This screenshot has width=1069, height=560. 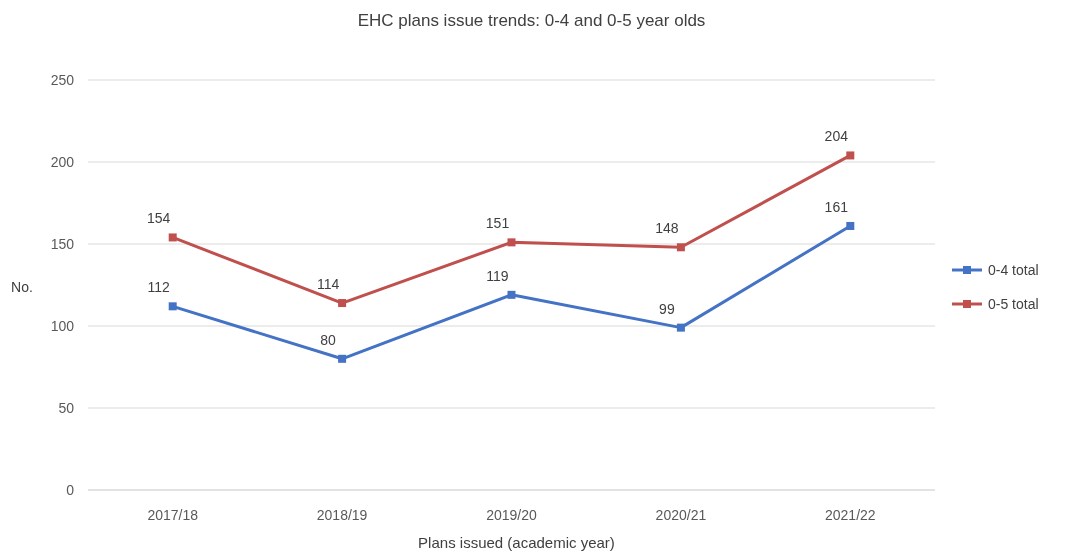 I want to click on y-tick-label: 0, so click(x=70, y=490).